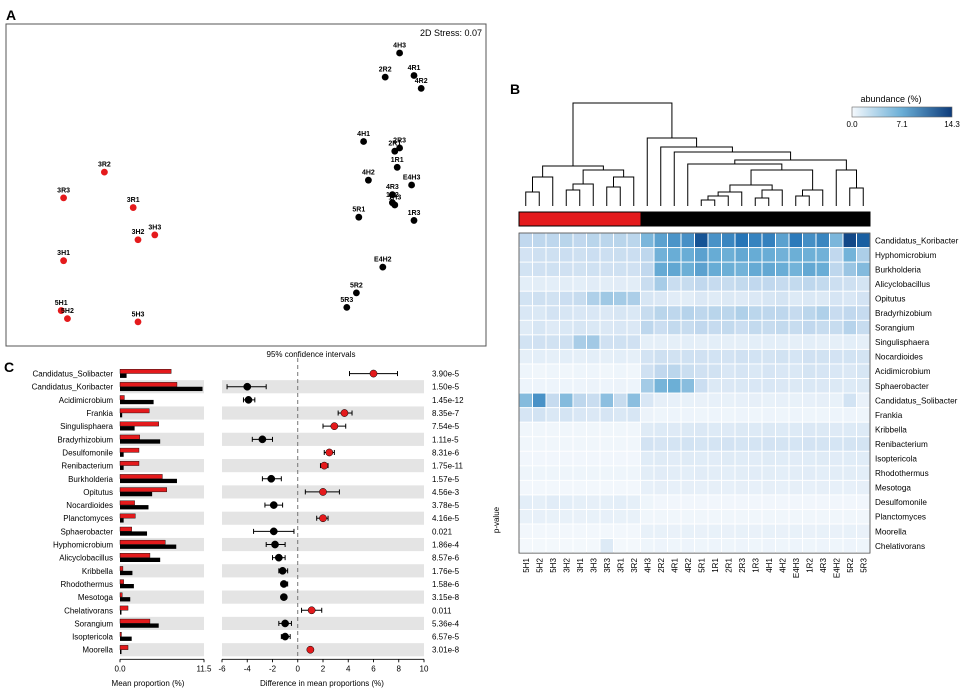  I want to click on nmds-point-label: 3H3, so click(154, 227).